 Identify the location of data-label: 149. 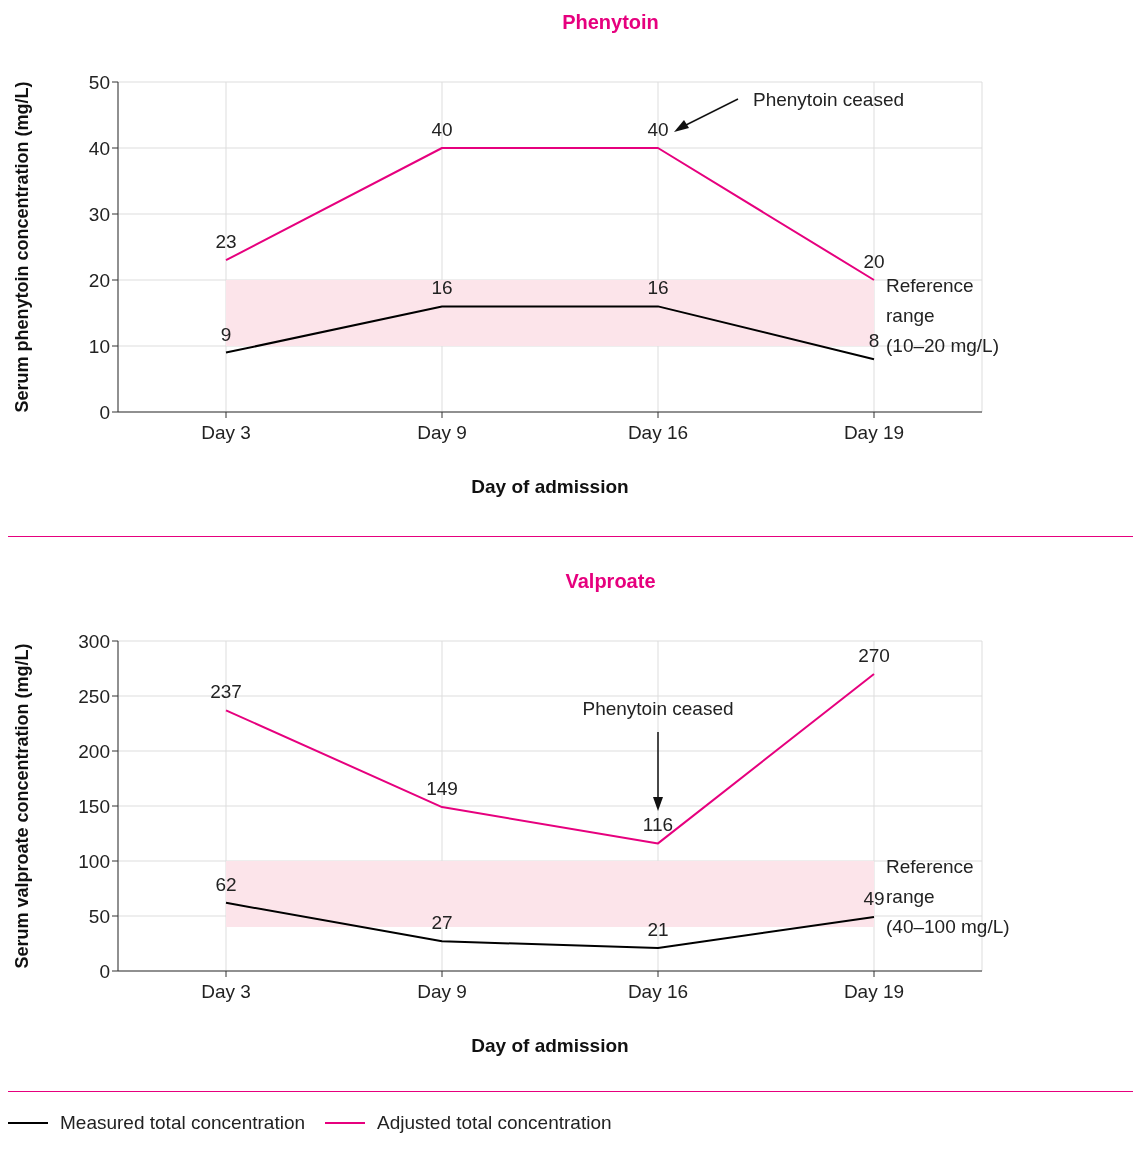
(442, 789).